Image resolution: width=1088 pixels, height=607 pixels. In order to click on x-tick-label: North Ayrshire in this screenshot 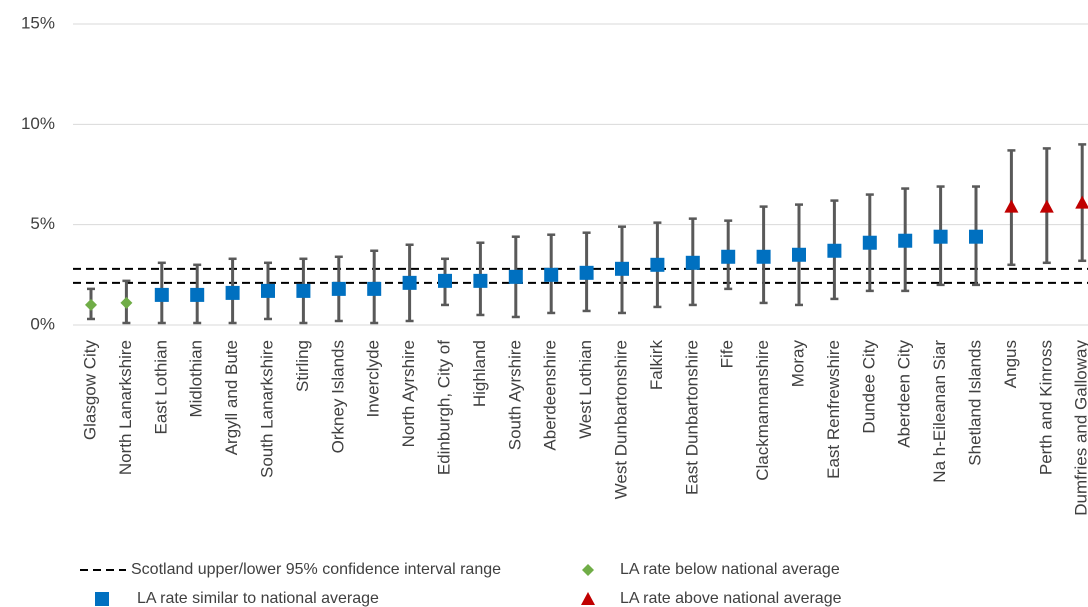, I will do `click(408, 393)`.